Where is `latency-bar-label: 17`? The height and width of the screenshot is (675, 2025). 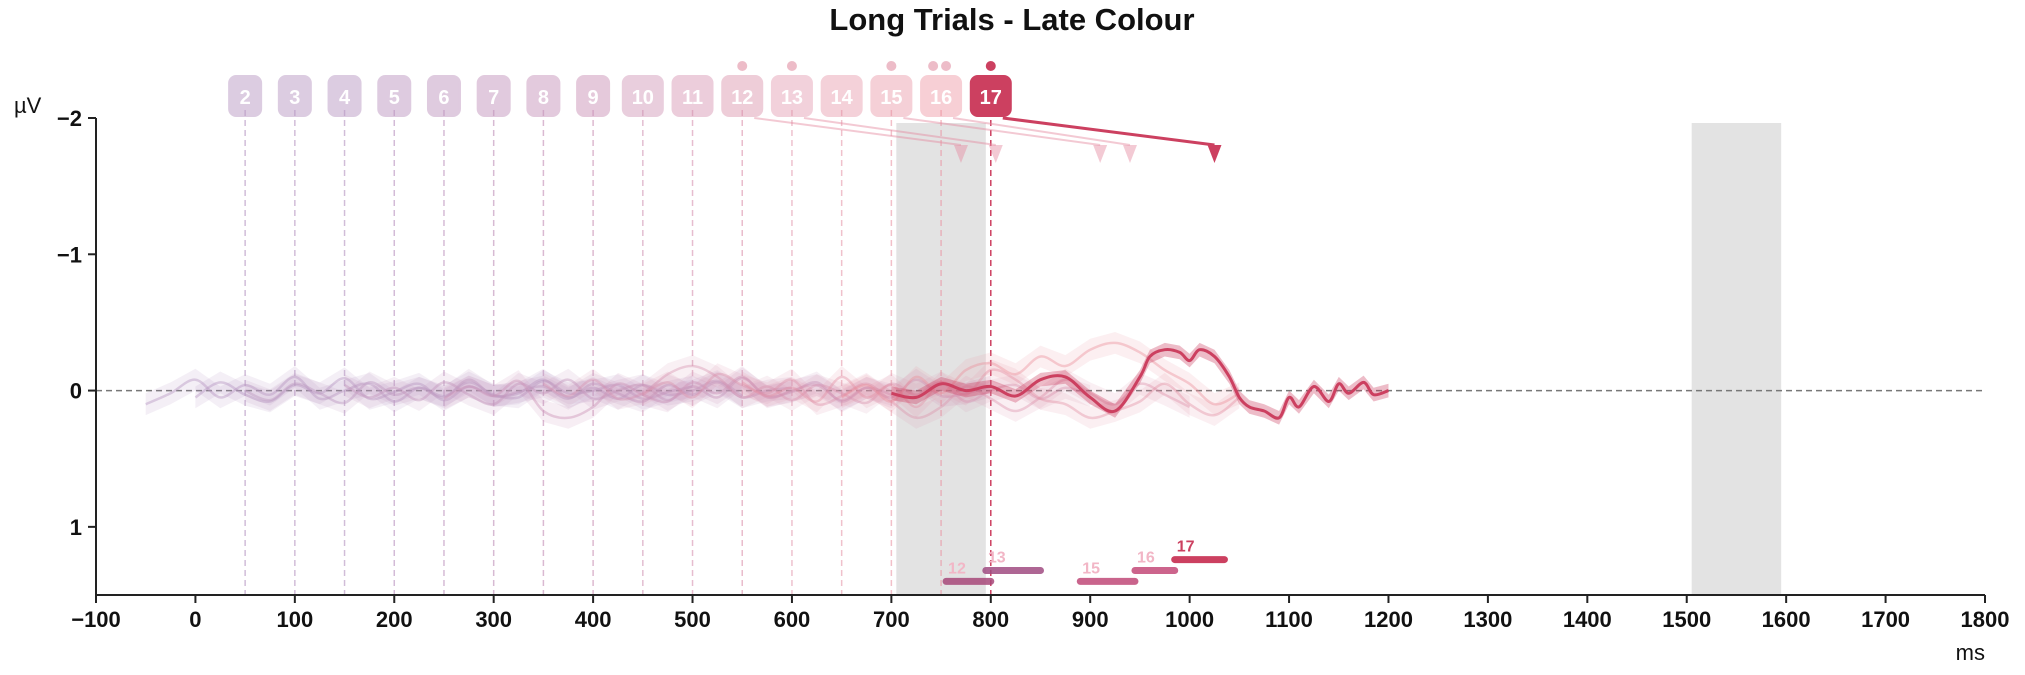
latency-bar-label: 17 is located at coordinates (1186, 547).